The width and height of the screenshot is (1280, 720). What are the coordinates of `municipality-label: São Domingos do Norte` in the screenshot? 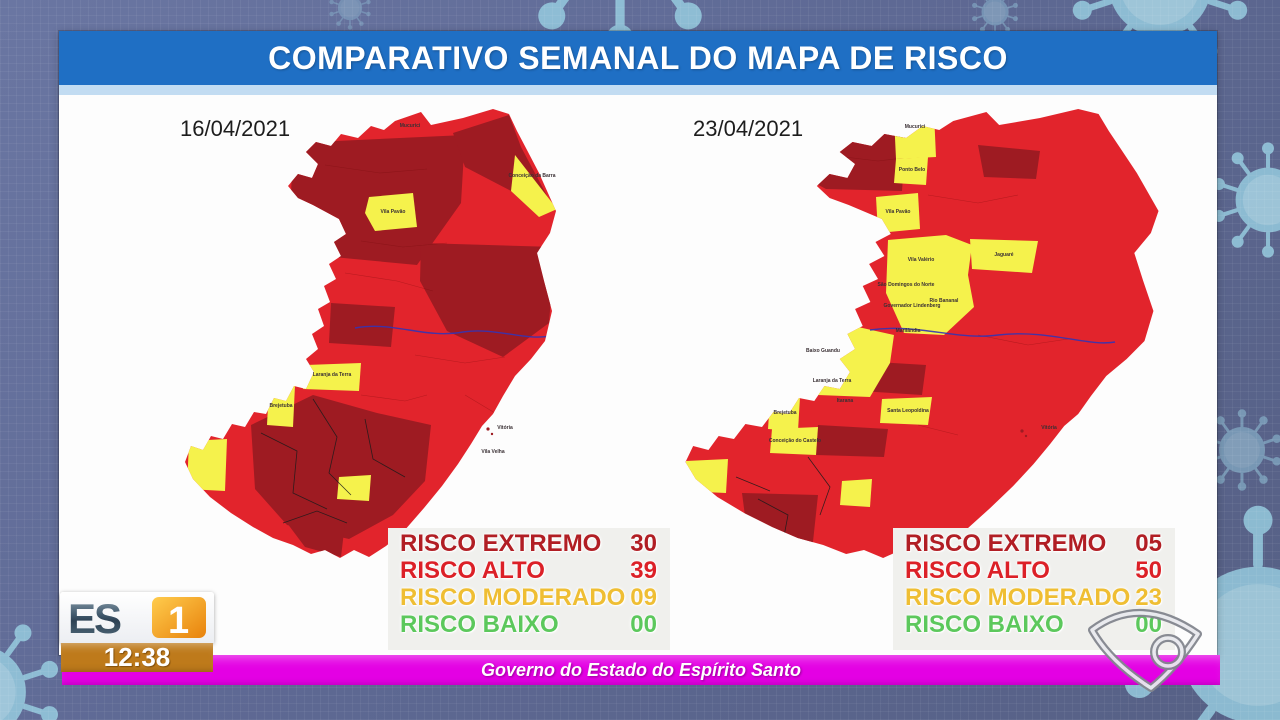 It's located at (906, 285).